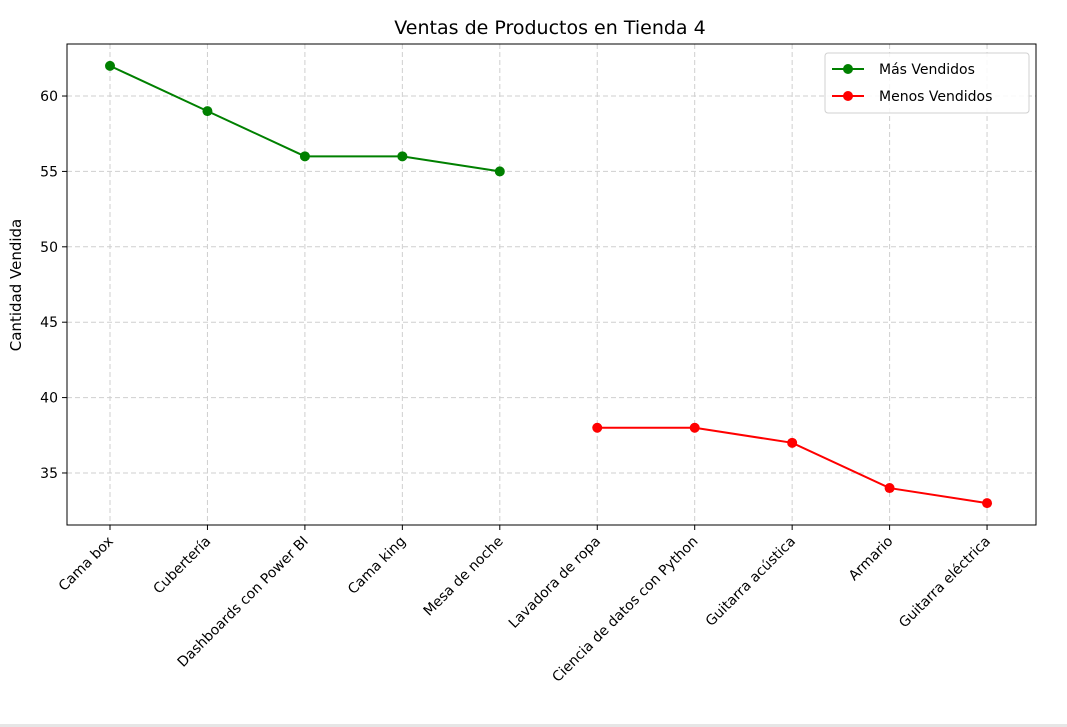  What do you see at coordinates (533, 725) in the screenshot?
I see `window-bottom-edge` at bounding box center [533, 725].